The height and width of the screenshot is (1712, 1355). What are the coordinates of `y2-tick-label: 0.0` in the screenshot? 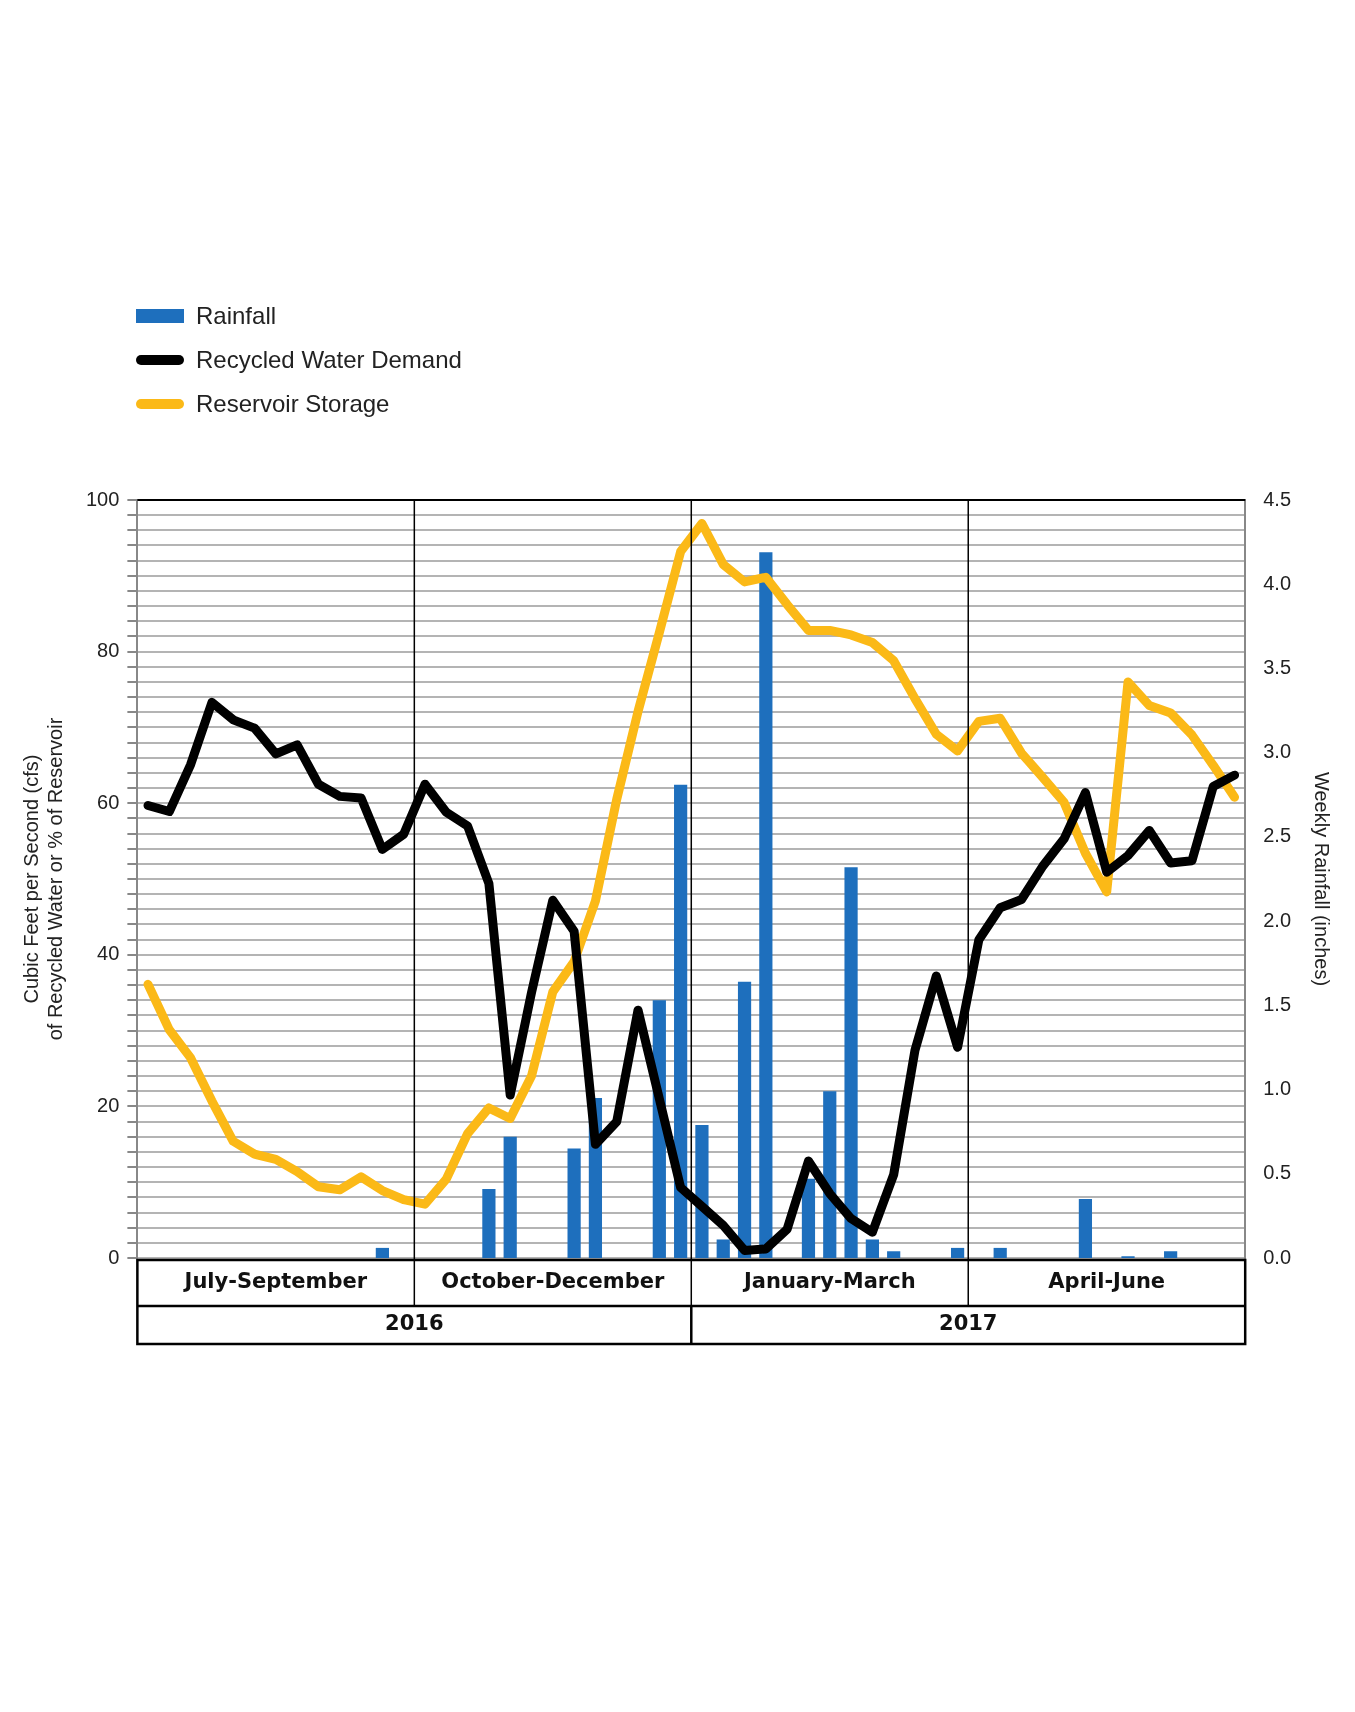 It's located at (1277, 1256).